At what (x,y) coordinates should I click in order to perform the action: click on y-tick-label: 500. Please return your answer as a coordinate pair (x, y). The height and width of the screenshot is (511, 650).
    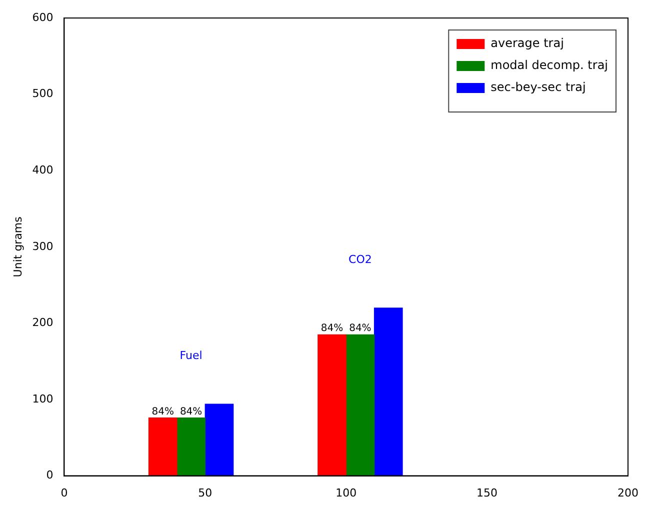
    Looking at the image, I should click on (43, 93).